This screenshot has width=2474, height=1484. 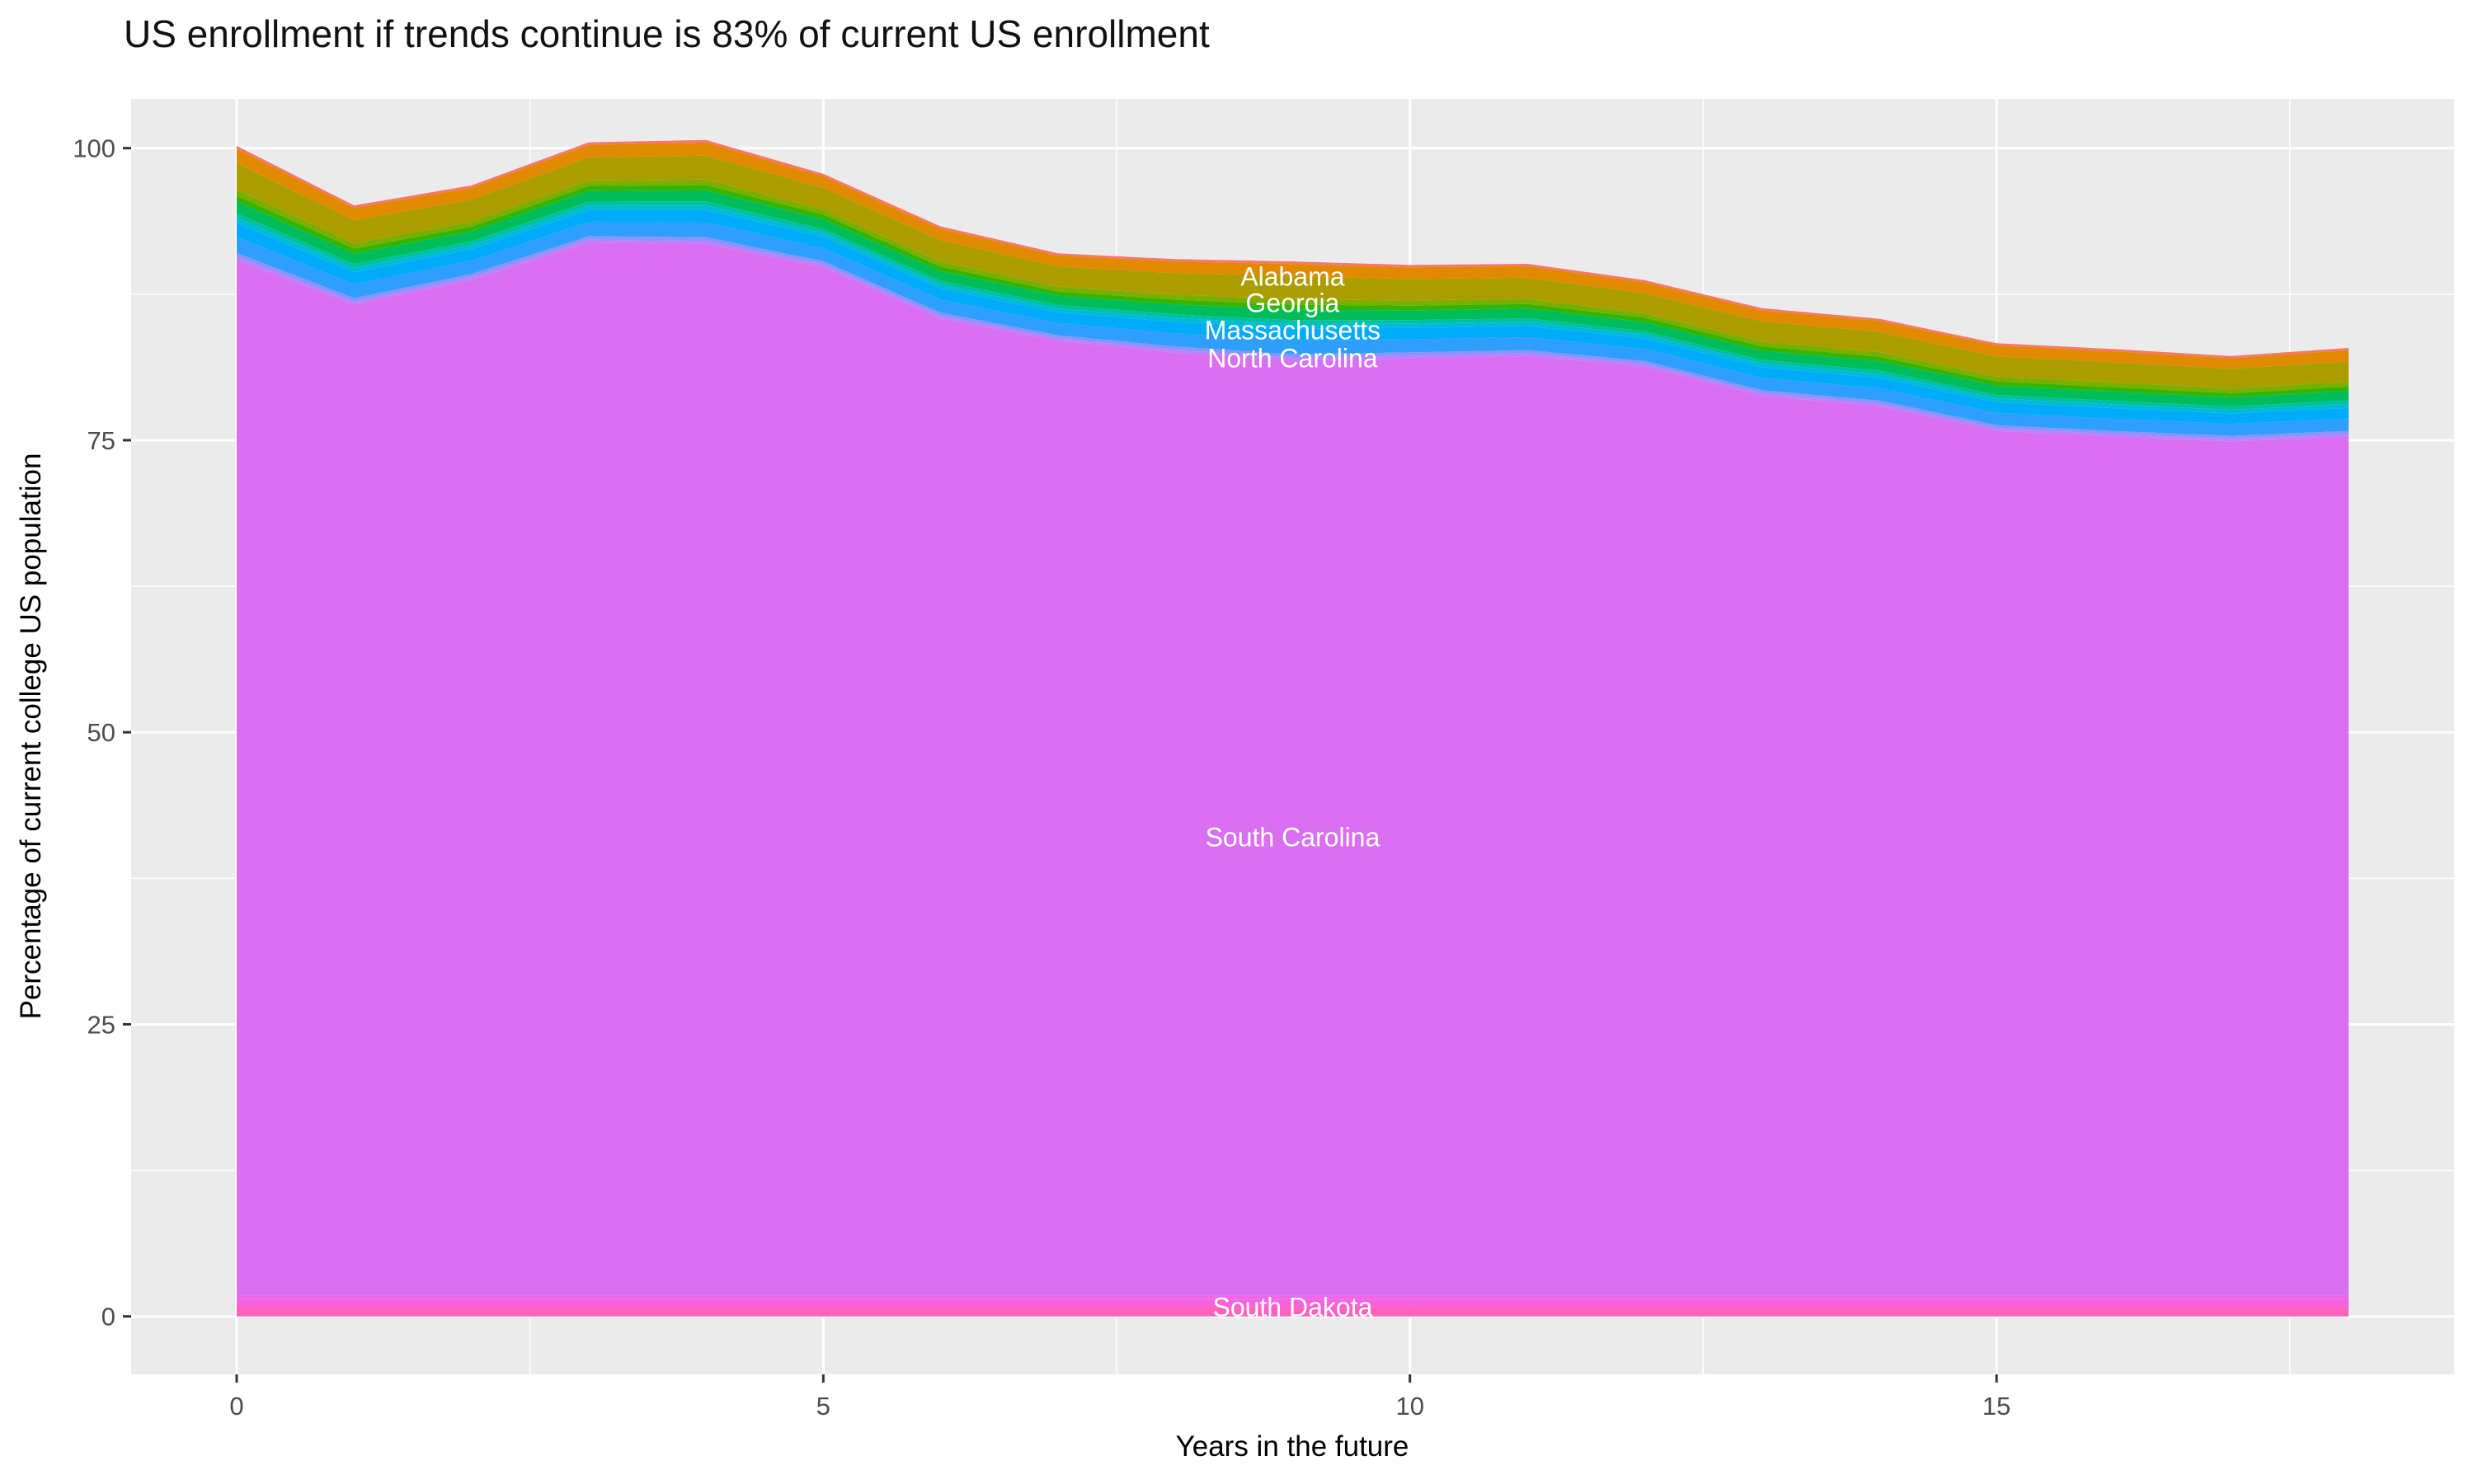 What do you see at coordinates (1292, 276) in the screenshot?
I see `area-label-alabama: Alabama` at bounding box center [1292, 276].